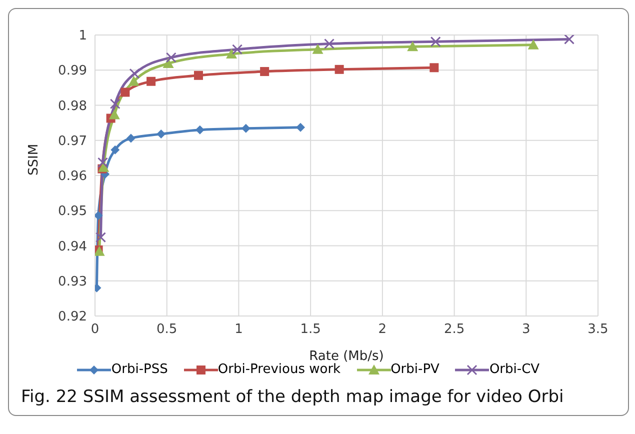 The height and width of the screenshot is (434, 635). I want to click on y-tick-label: 0.92, so click(72, 317).